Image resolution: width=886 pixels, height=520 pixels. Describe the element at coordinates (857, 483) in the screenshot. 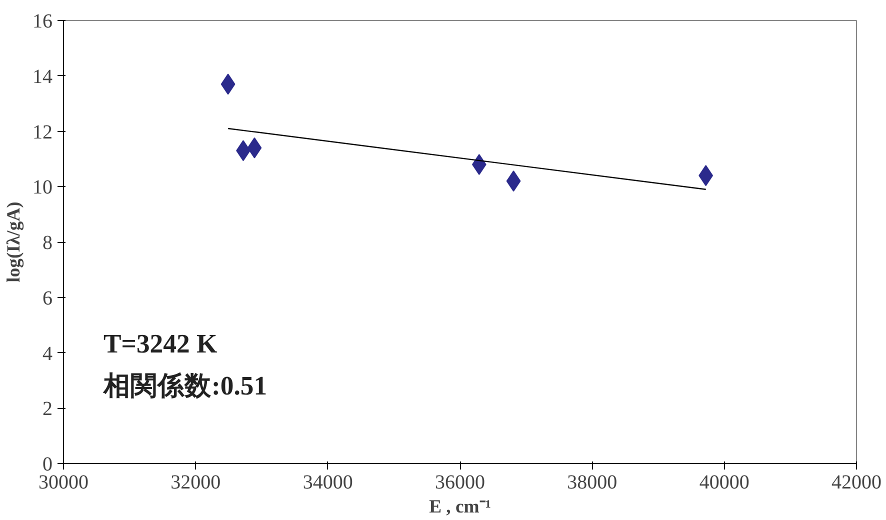

I see `x-tick-label: 42000` at that location.